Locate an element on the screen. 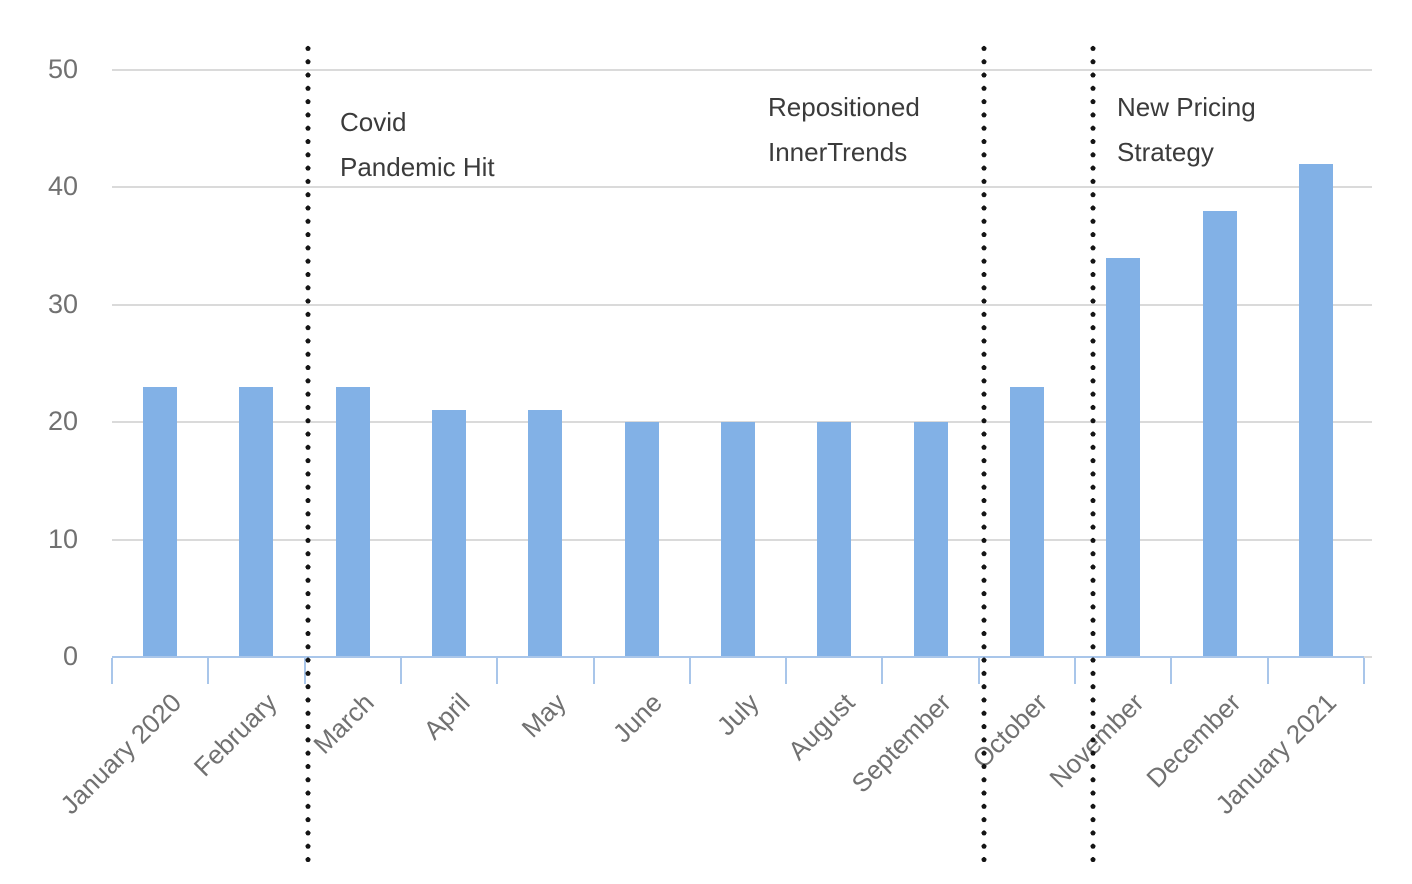 The image size is (1412, 884). y-tick-label-10: 10 is located at coordinates (62, 538).